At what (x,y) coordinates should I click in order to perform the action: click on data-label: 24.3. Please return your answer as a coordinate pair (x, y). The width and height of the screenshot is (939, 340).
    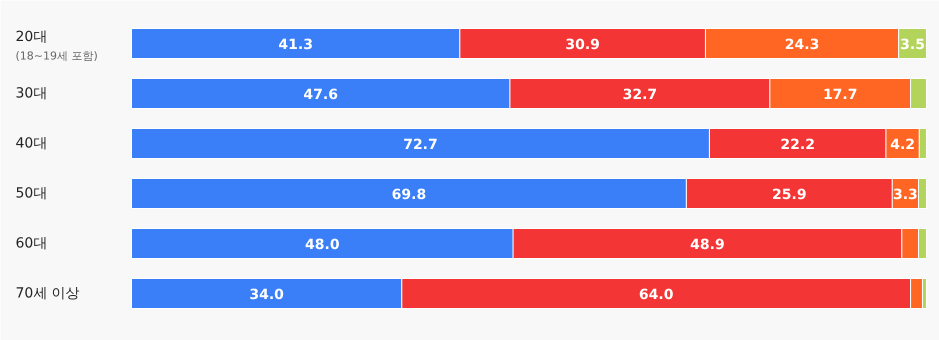
    Looking at the image, I should click on (802, 45).